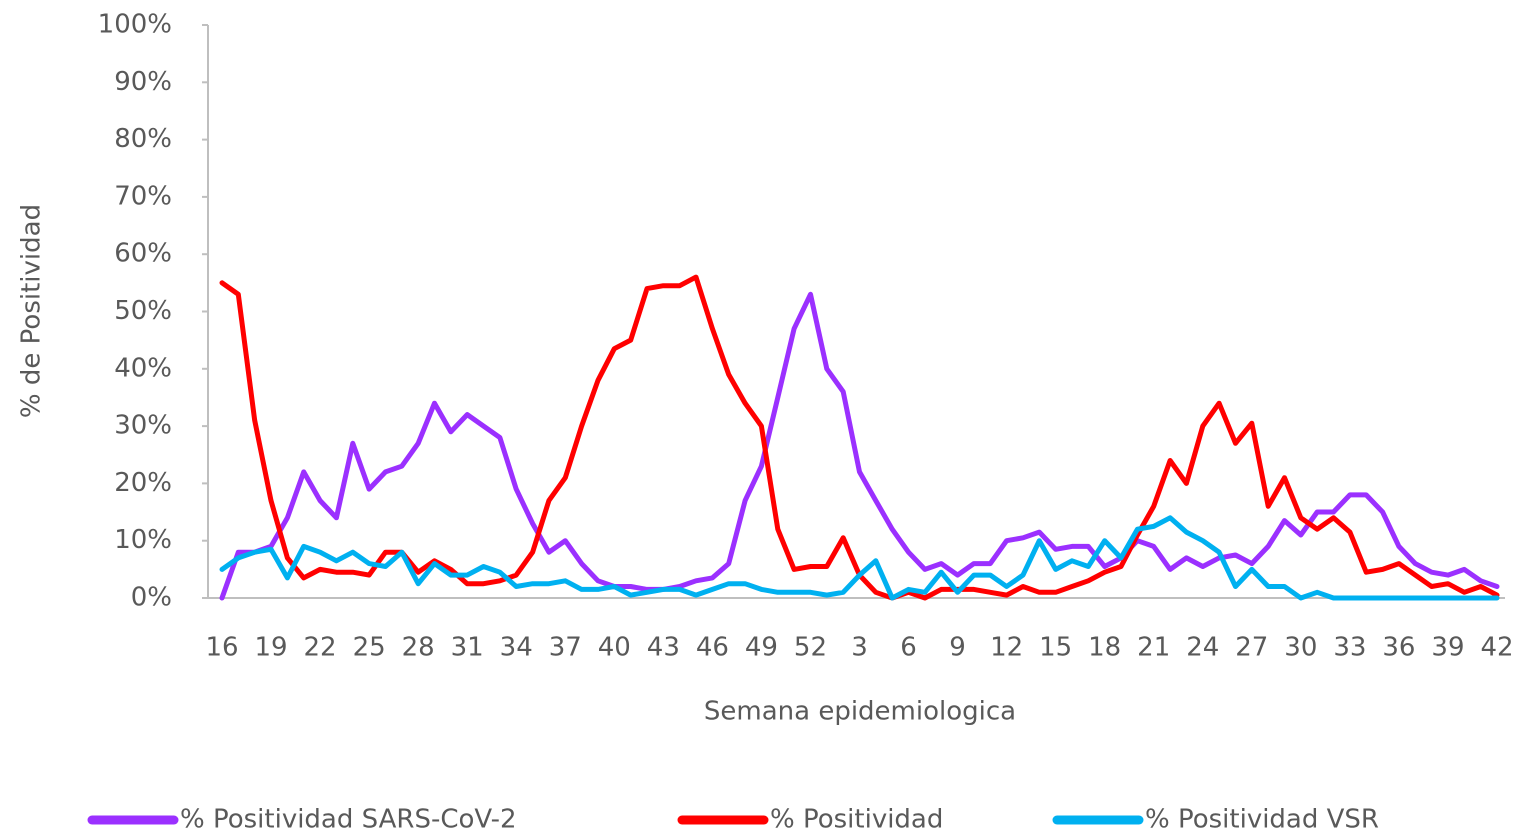 The image size is (1528, 836). Describe the element at coordinates (663, 648) in the screenshot. I see `x-tick-label: 43` at that location.